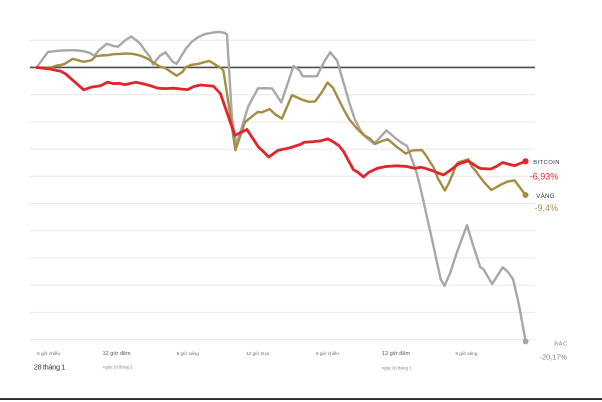 This screenshot has height=402, width=602. What do you see at coordinates (547, 208) in the screenshot?
I see `svg-text: -9,4%` at bounding box center [547, 208].